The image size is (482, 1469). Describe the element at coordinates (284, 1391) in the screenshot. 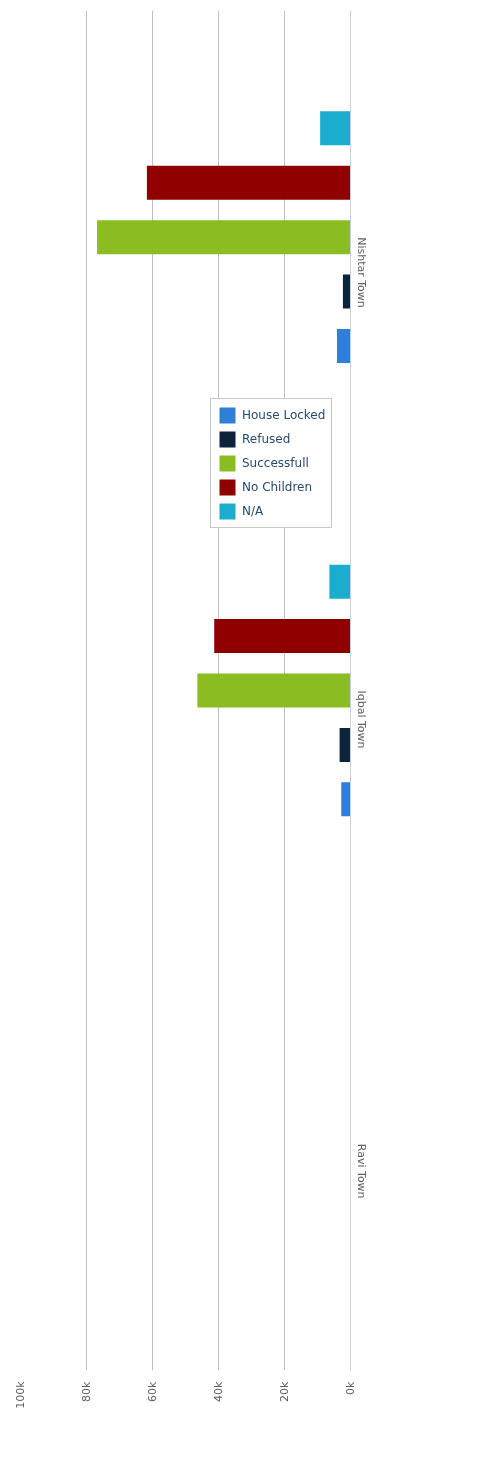

I see `x-tick-label: 20k` at that location.